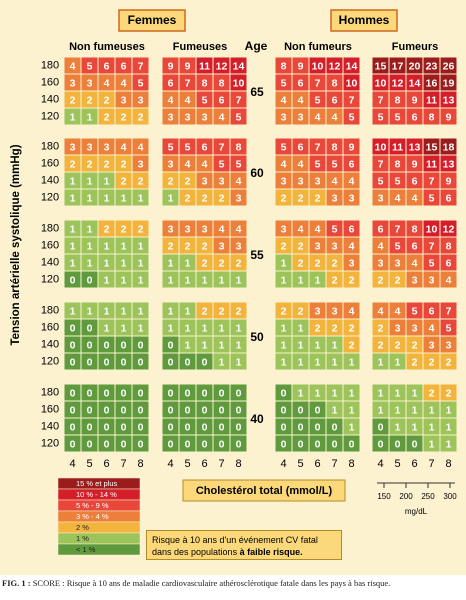 This screenshot has height=600, width=466. Describe the element at coordinates (16, 583) in the screenshot. I see `caption-label: FIG. 1 :` at that location.